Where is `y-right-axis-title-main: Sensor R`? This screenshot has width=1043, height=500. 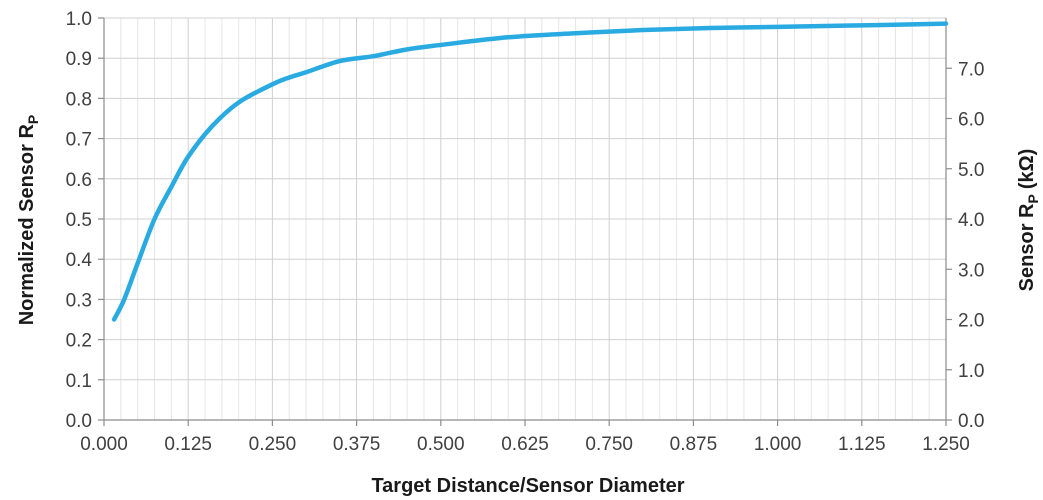 y-right-axis-title-main: Sensor R is located at coordinates (1027, 247).